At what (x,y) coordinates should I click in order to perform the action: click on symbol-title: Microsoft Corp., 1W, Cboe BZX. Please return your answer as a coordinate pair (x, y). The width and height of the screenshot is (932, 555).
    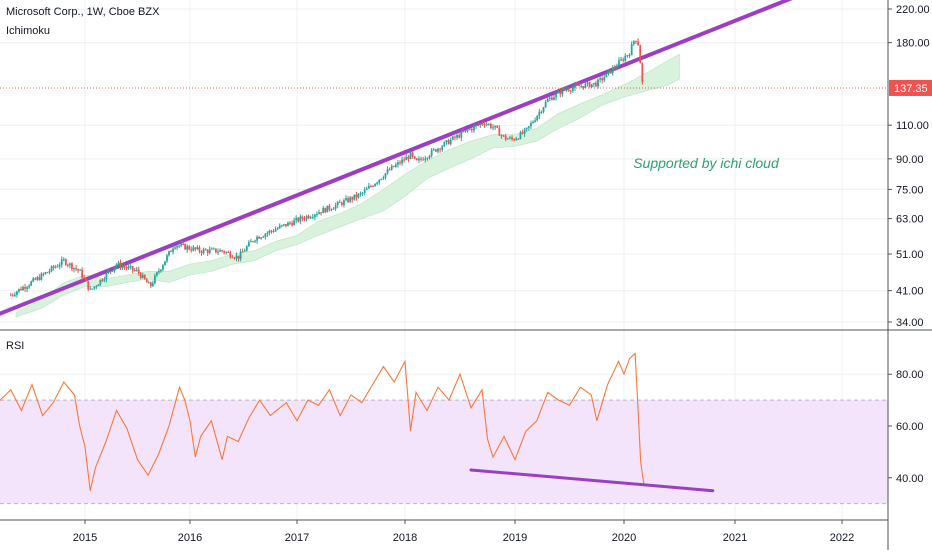
    Looking at the image, I should click on (83, 12).